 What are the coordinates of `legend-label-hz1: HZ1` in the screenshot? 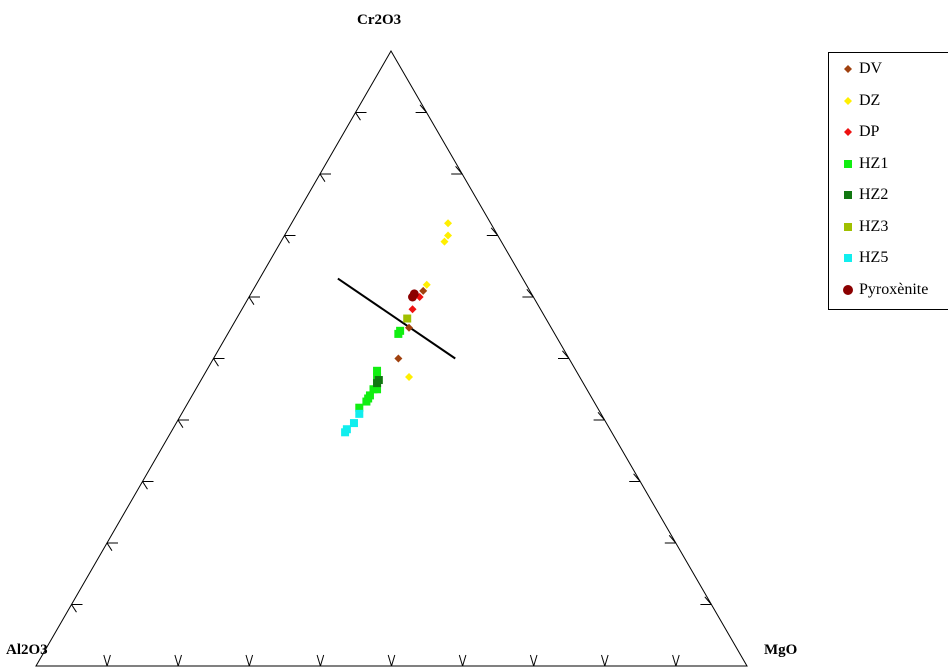 It's located at (873, 164).